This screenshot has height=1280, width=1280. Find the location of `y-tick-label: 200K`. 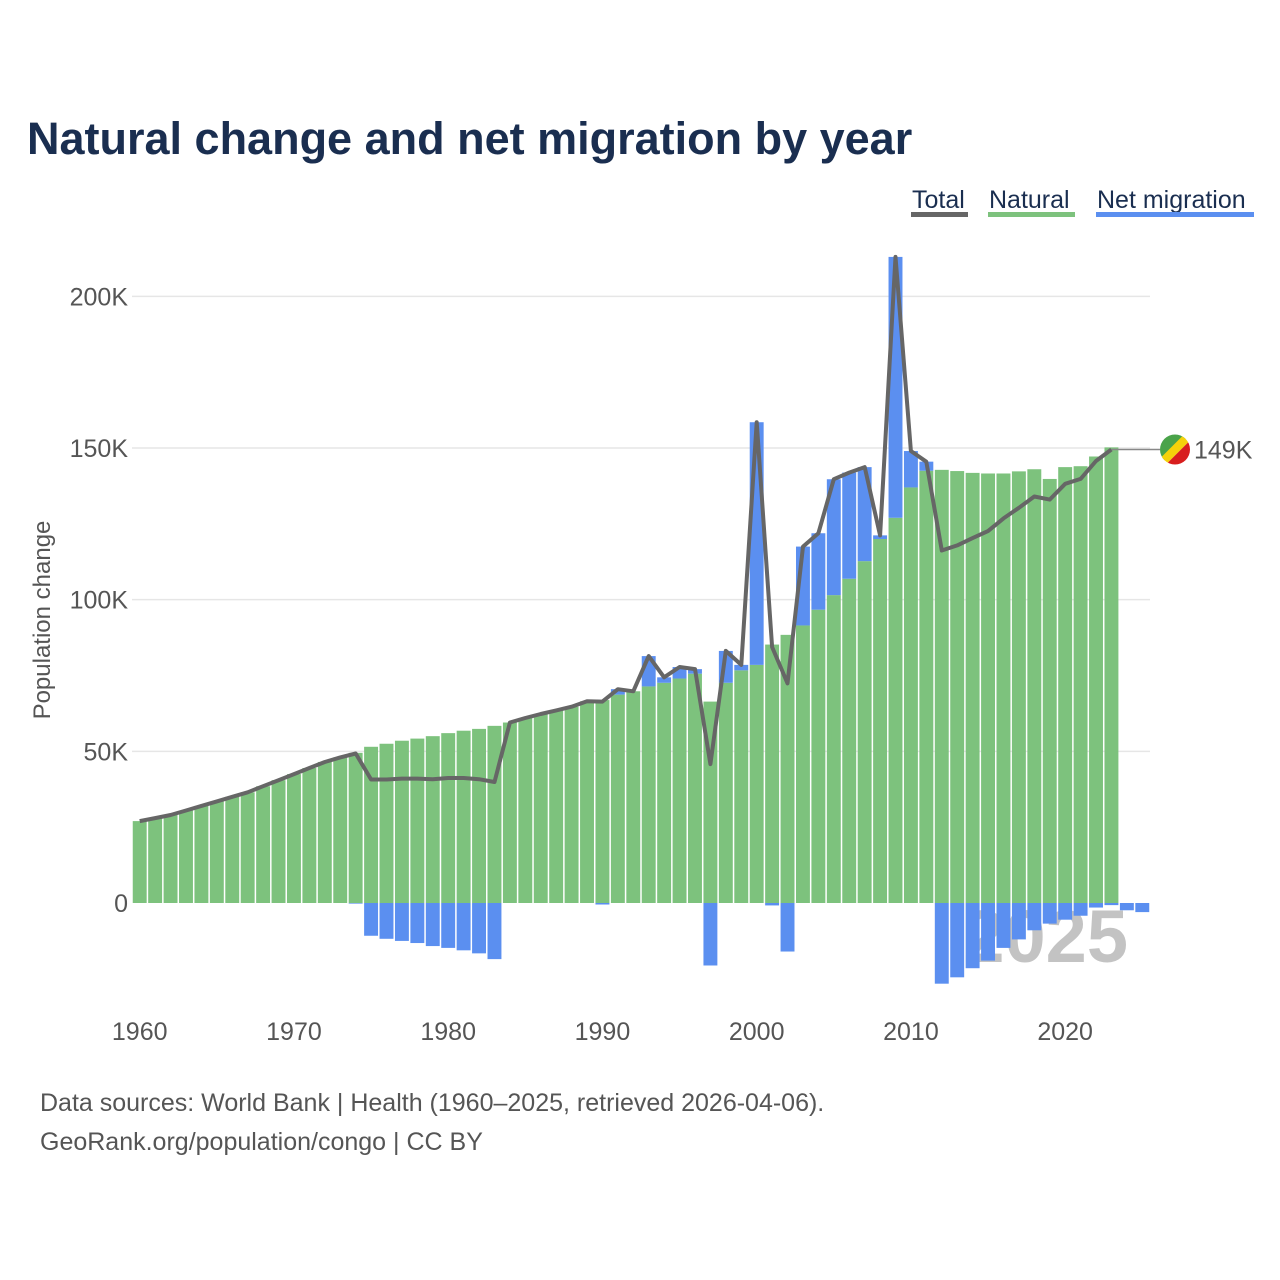

y-tick-label: 200K is located at coordinates (99, 297).